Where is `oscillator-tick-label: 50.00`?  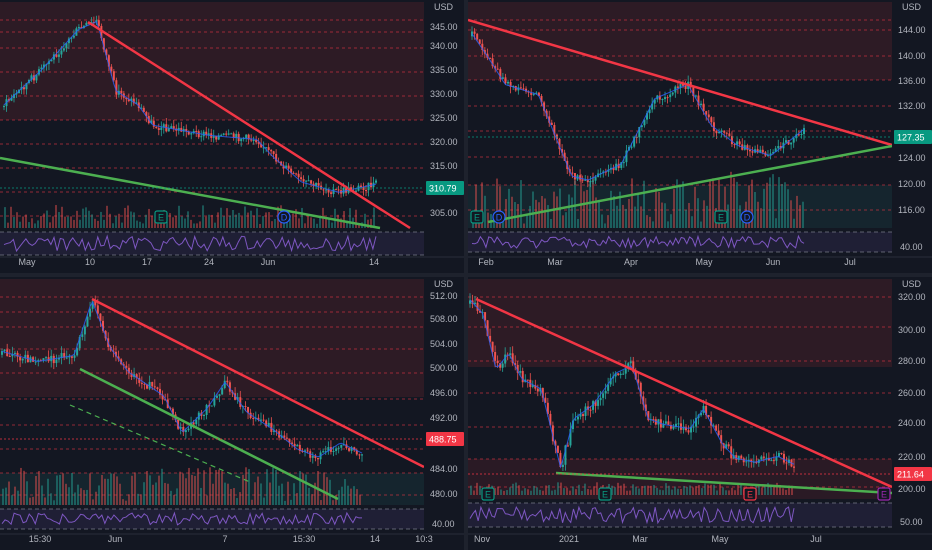 oscillator-tick-label: 50.00 is located at coordinates (911, 522).